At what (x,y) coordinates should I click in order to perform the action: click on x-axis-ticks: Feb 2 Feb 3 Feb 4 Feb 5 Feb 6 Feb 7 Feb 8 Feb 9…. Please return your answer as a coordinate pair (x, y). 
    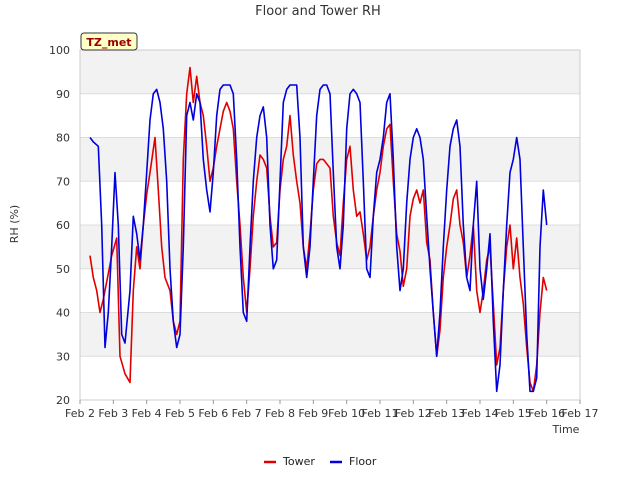
    Looking at the image, I should click on (331, 410).